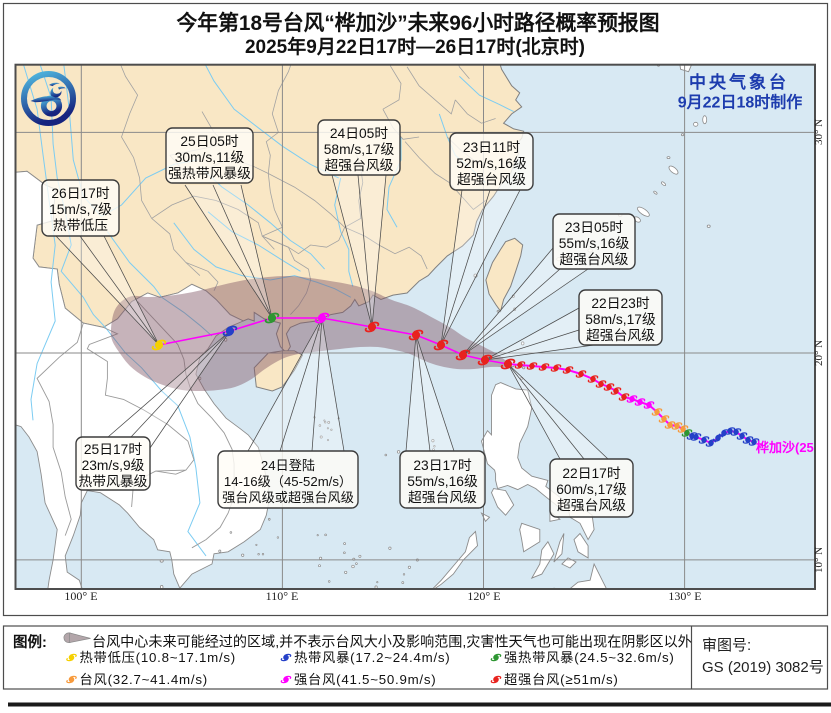 This screenshot has width=831, height=713. Describe the element at coordinates (442, 465) in the screenshot. I see `svg-text: 23日17时` at that location.